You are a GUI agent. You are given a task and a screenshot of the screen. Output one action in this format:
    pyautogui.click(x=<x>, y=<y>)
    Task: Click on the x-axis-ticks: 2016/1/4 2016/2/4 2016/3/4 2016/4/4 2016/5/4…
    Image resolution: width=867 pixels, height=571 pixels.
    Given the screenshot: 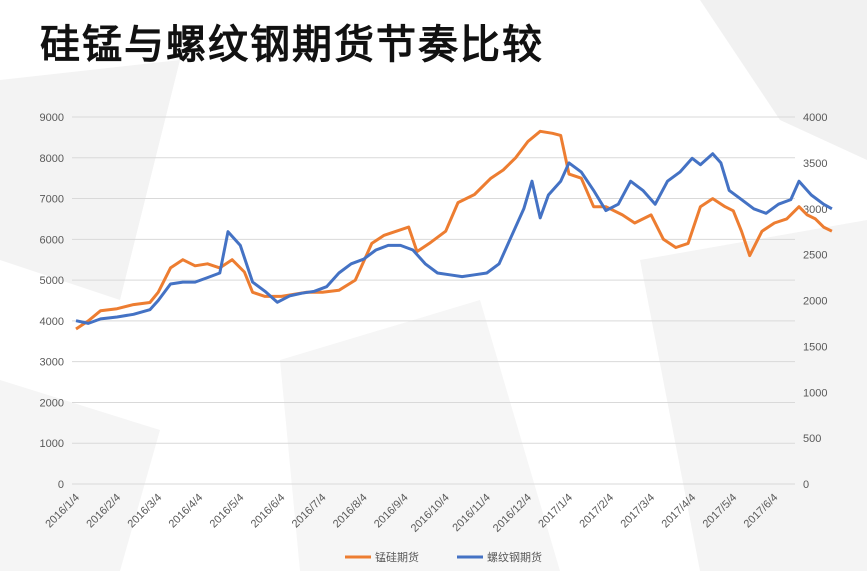 What is the action you would take?
    pyautogui.click(x=411, y=513)
    